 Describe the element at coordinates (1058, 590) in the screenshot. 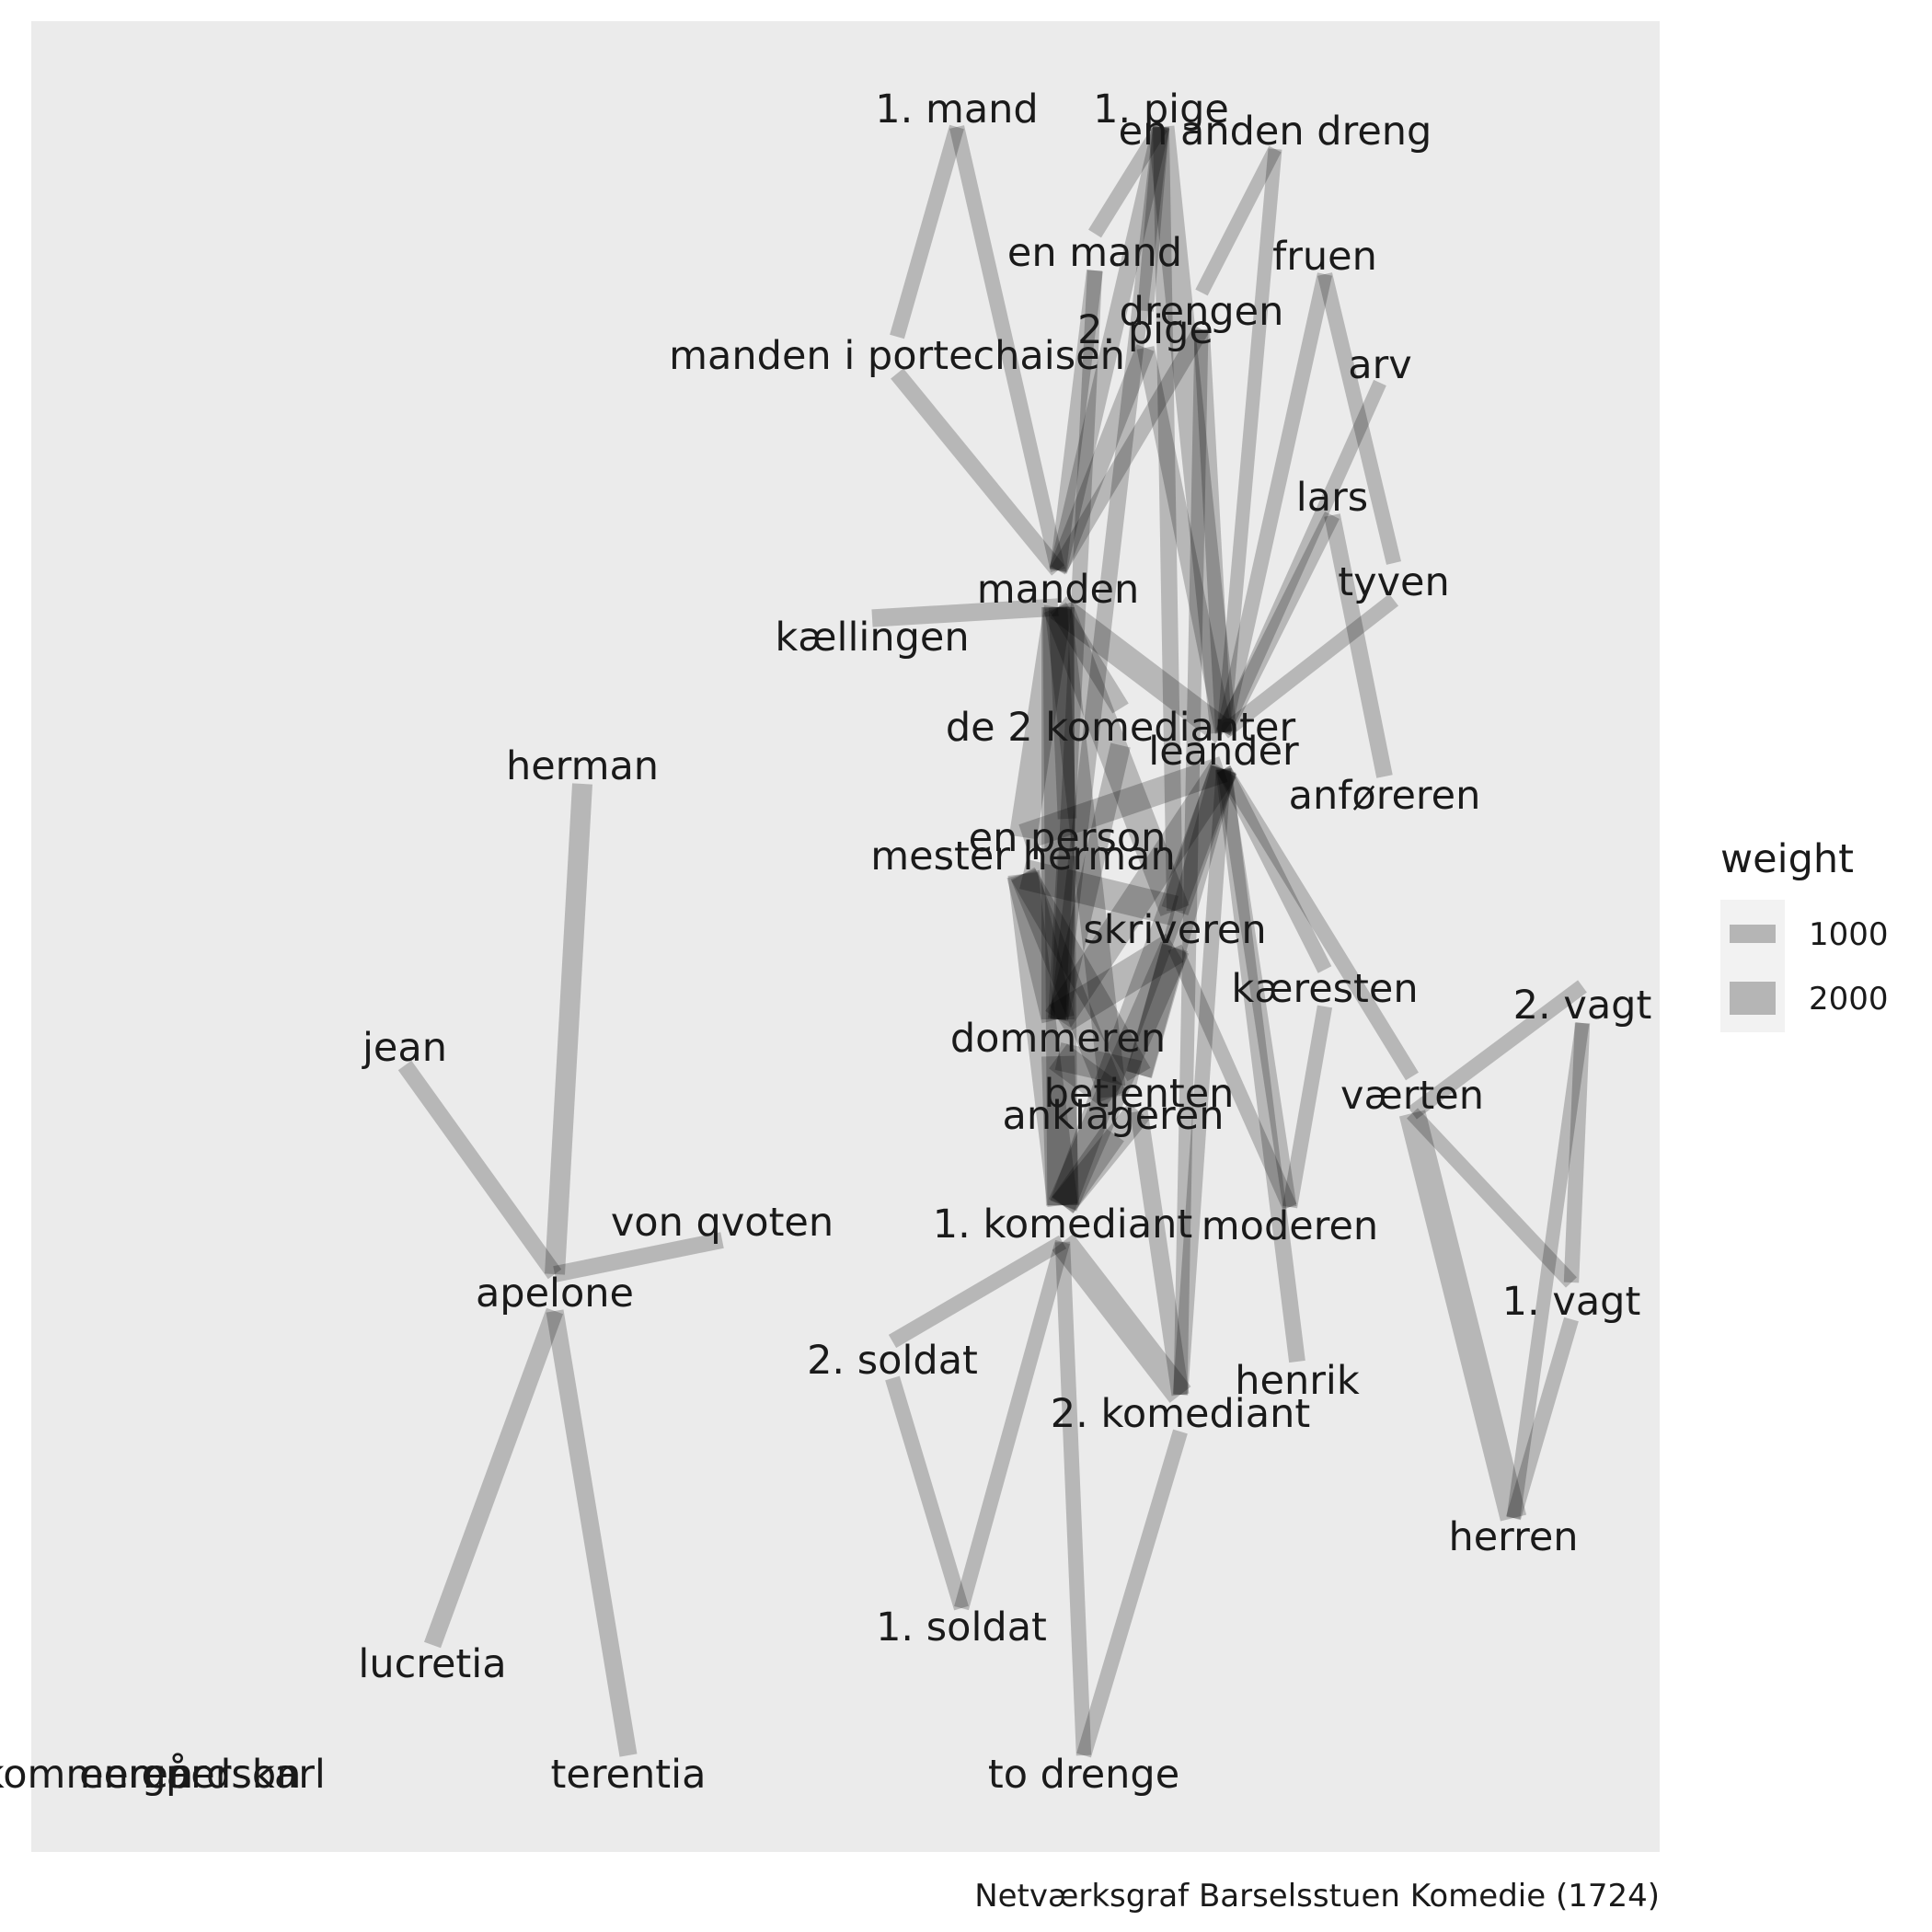

I see `node-label-manden: manden` at that location.